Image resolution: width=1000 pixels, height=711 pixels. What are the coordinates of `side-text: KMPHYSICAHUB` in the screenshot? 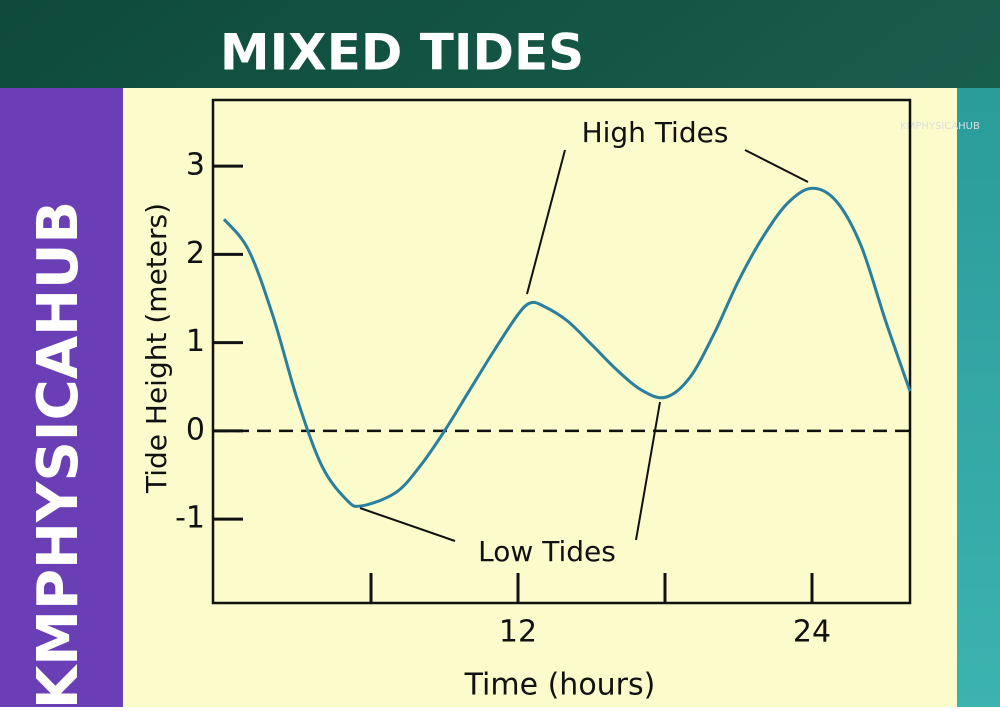 It's located at (58, 454).